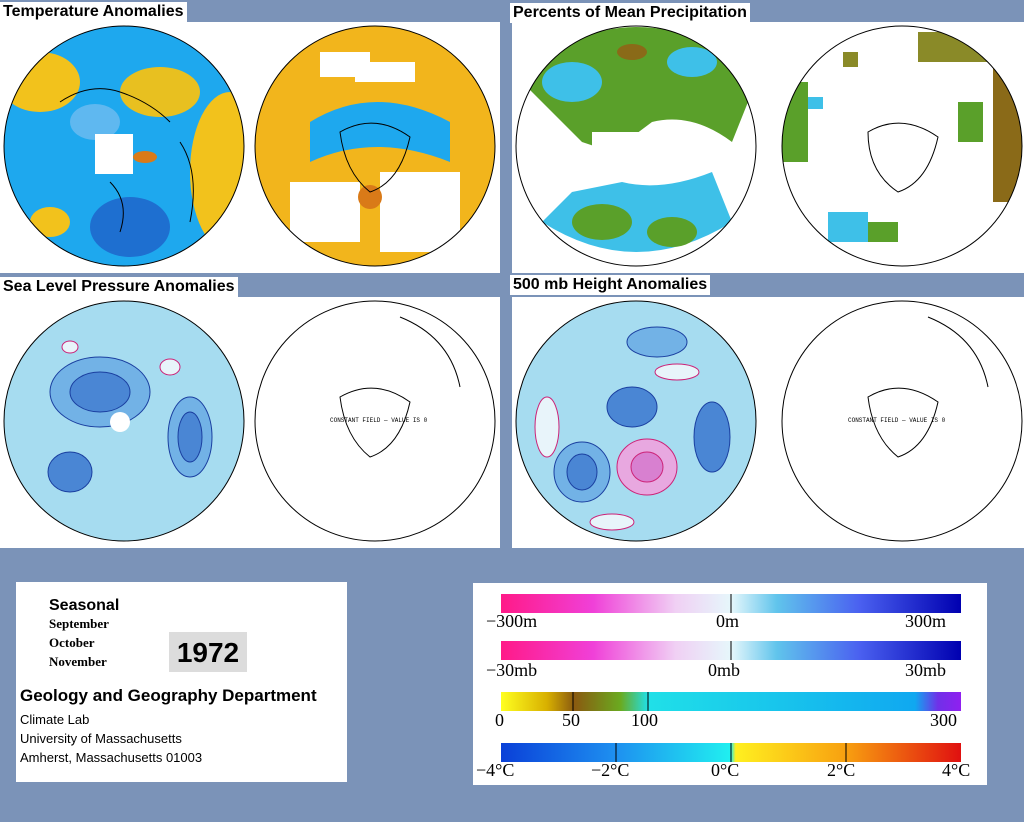  Describe the element at coordinates (644, 720) in the screenshot. I see `precip-100-label: 100` at that location.